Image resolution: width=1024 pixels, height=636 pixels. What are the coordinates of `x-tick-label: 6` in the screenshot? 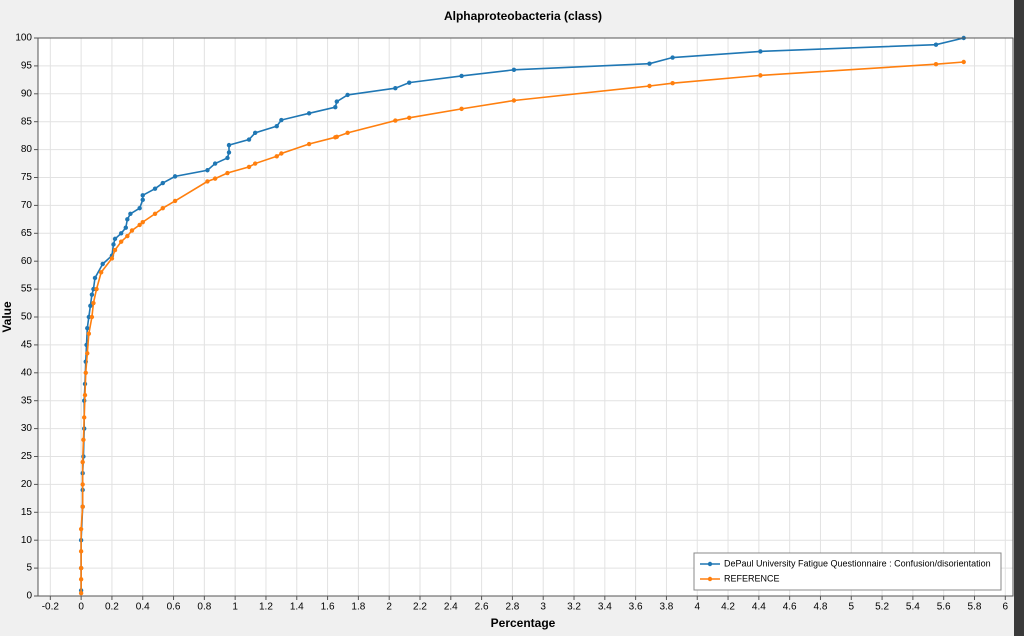 It's located at (1006, 607).